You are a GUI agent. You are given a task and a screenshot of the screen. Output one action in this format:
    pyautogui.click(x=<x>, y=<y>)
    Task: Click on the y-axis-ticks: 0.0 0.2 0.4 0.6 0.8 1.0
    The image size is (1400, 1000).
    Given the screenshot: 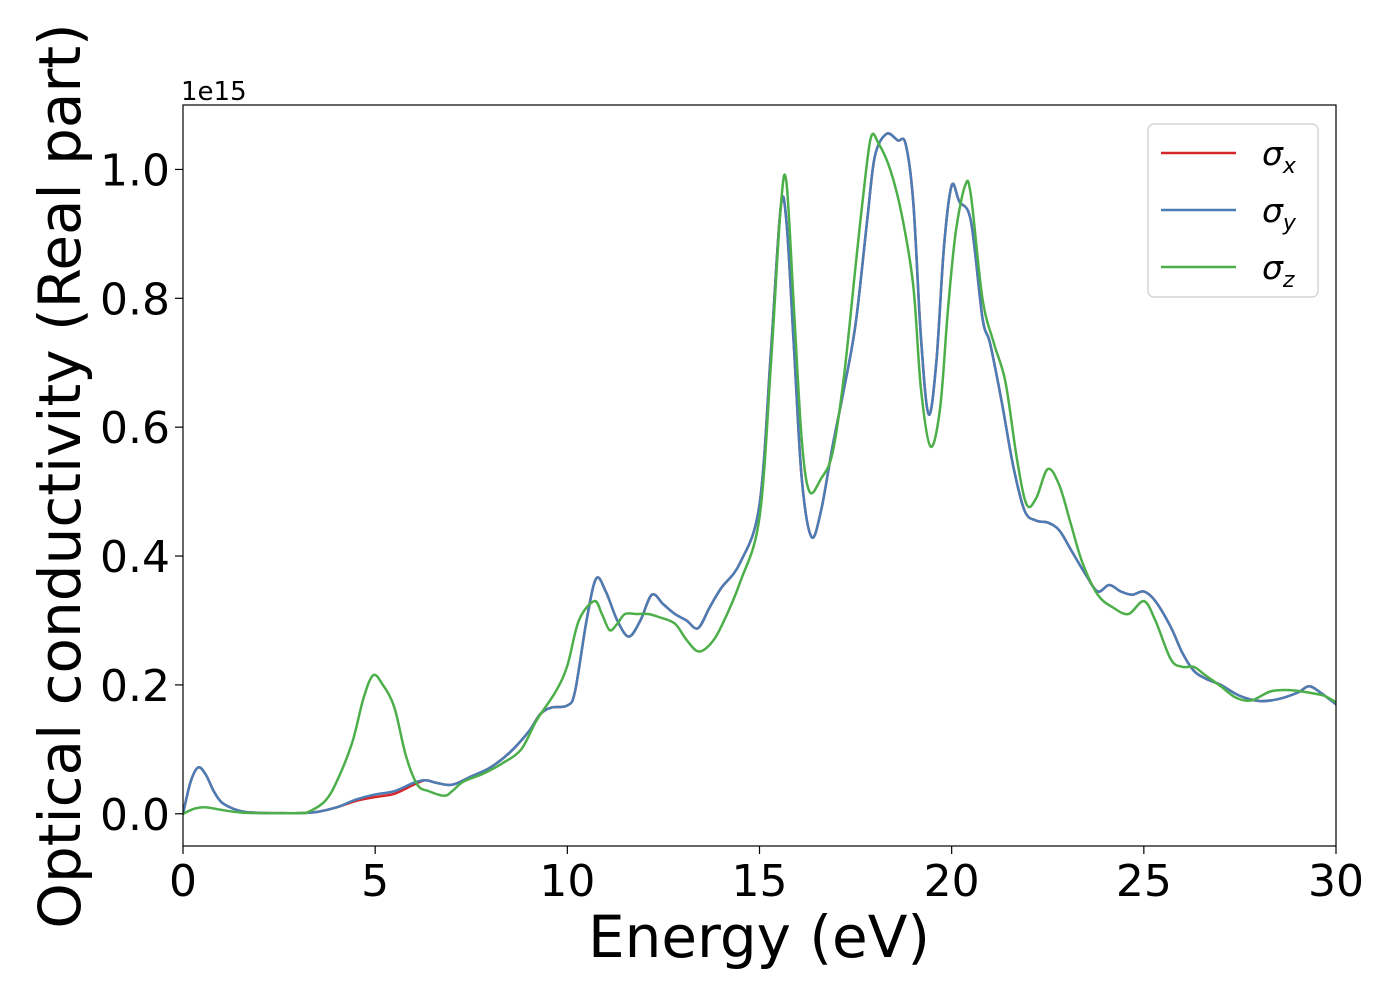 What is the action you would take?
    pyautogui.click(x=141, y=493)
    